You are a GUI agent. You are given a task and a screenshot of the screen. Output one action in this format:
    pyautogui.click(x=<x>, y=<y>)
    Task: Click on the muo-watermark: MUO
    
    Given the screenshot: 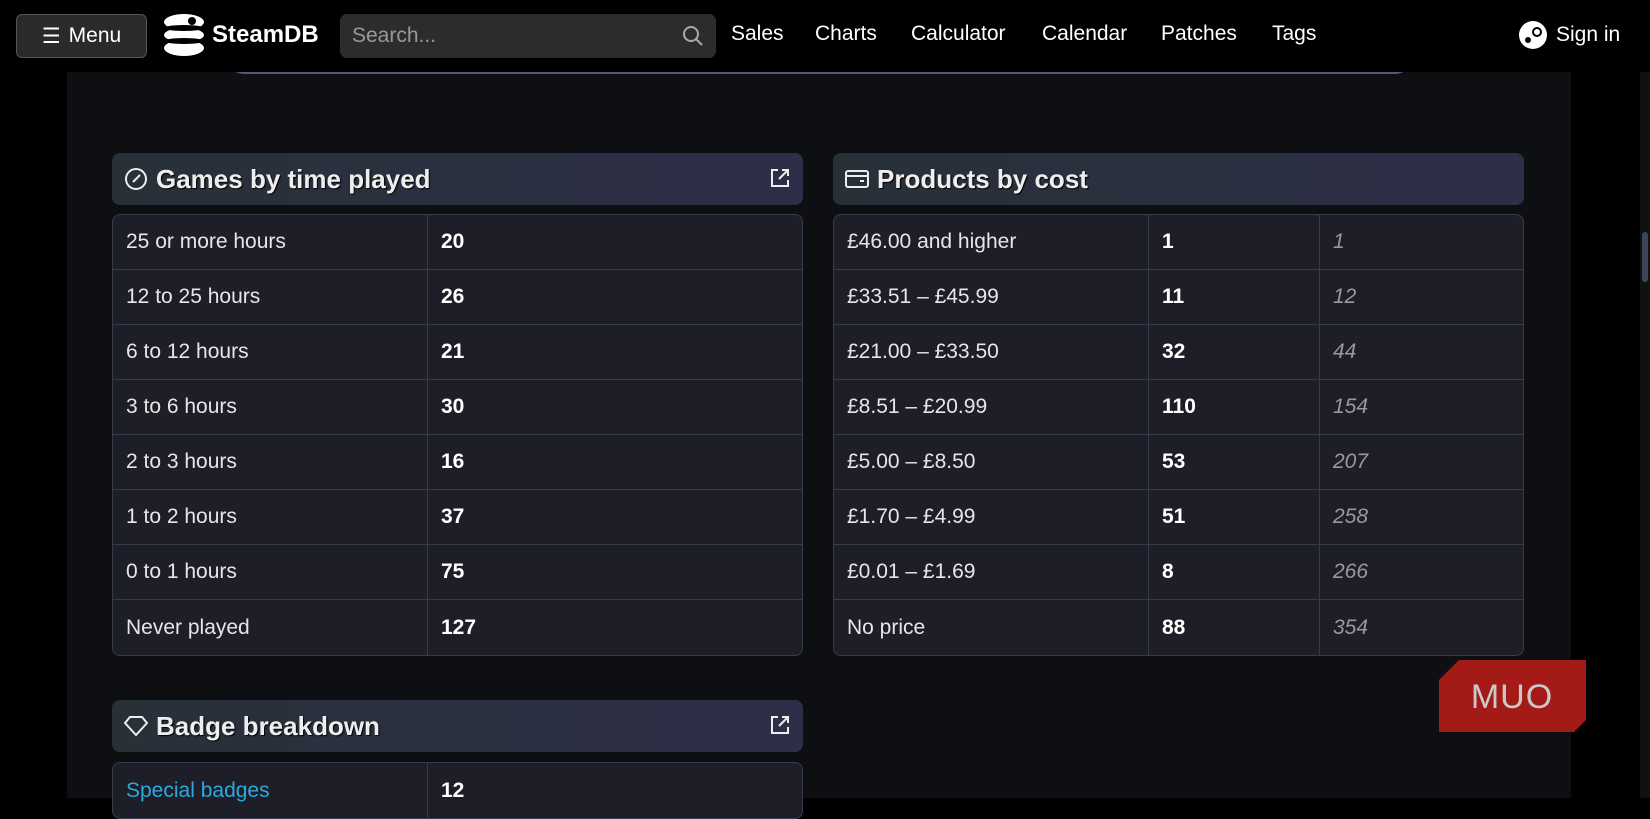 What is the action you would take?
    pyautogui.click(x=1512, y=696)
    